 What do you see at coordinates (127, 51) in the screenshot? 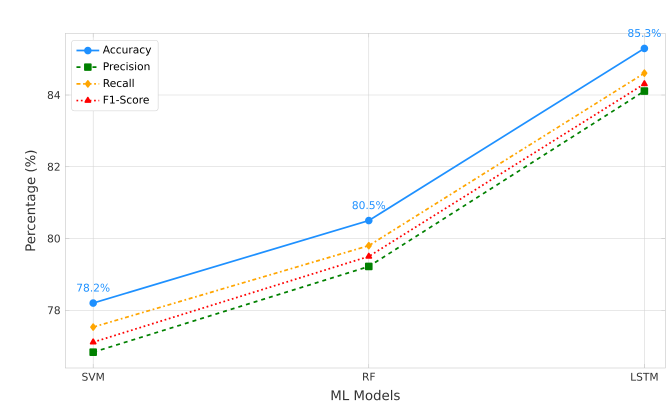
I see `legend-label: Accuracy` at bounding box center [127, 51].